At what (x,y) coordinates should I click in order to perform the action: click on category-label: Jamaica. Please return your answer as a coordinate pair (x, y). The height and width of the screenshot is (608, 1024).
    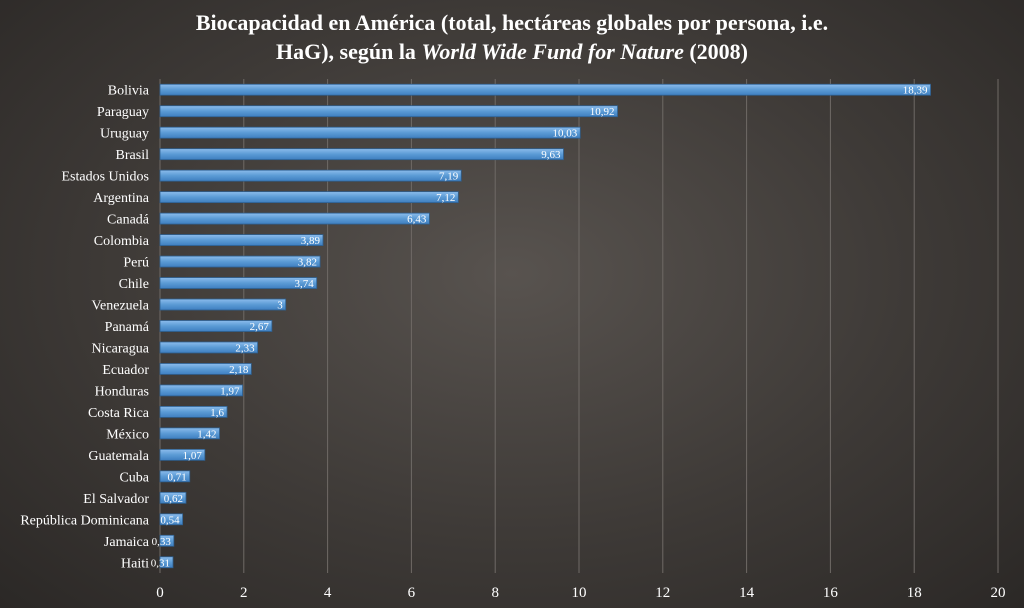
    Looking at the image, I should click on (127, 542).